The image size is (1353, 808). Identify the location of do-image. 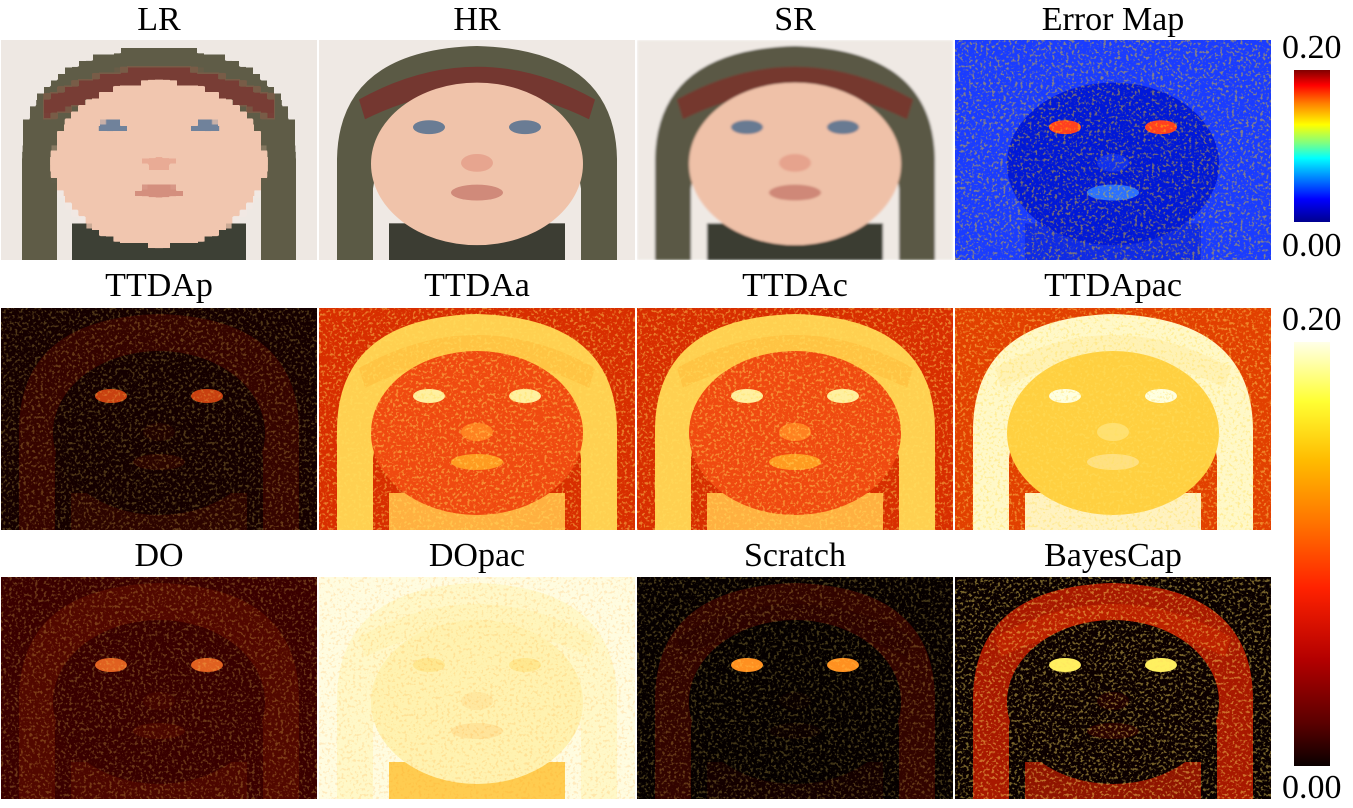
(159, 688).